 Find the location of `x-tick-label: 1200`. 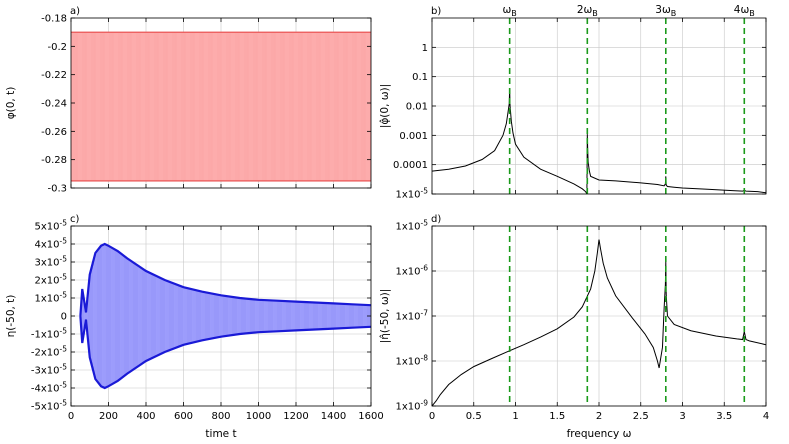

x-tick-label: 1200 is located at coordinates (295, 416).